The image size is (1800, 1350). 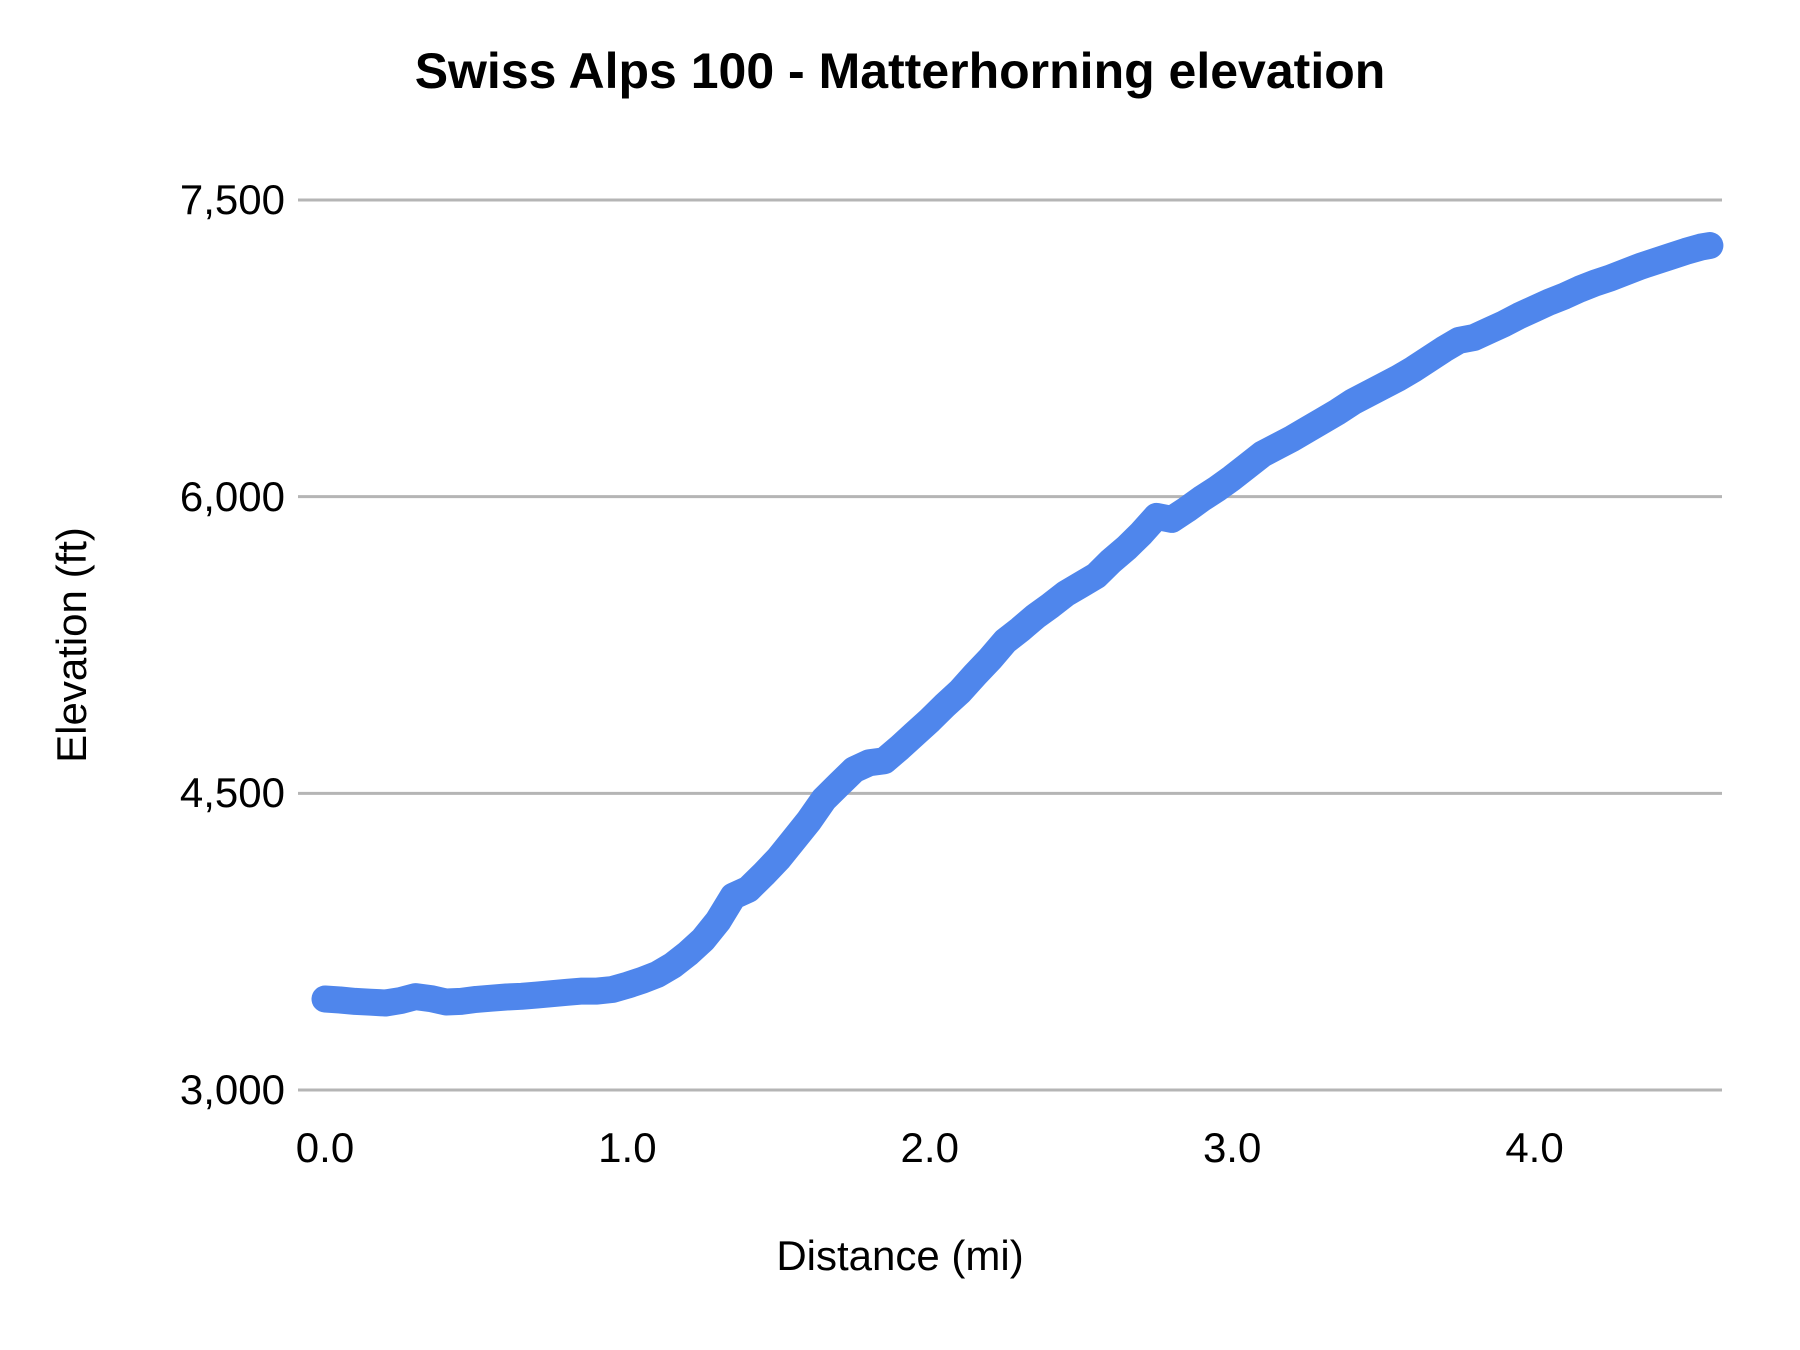 What do you see at coordinates (1534, 1147) in the screenshot?
I see `x-tick-label: 4.0` at bounding box center [1534, 1147].